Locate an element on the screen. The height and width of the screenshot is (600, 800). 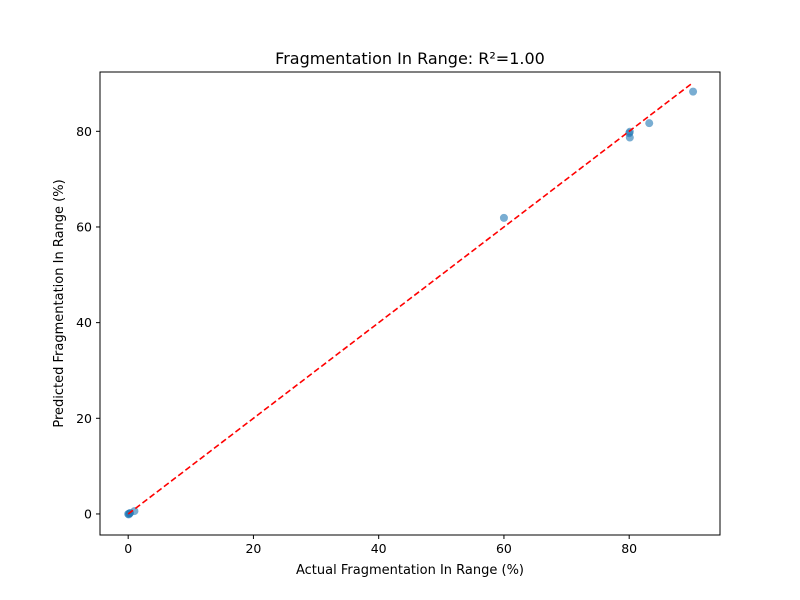
x-tick-label: 0 is located at coordinates (128, 548).